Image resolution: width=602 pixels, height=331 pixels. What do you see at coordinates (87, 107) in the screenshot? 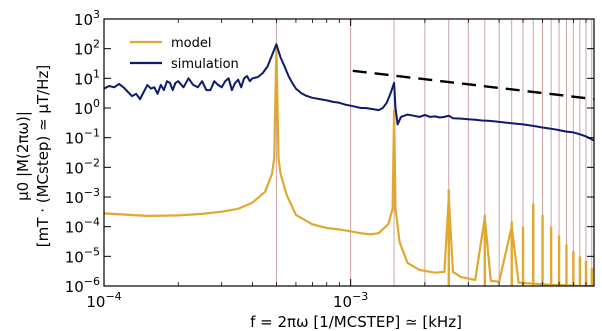
I see `y-tick-label: 10⁰` at bounding box center [87, 107].